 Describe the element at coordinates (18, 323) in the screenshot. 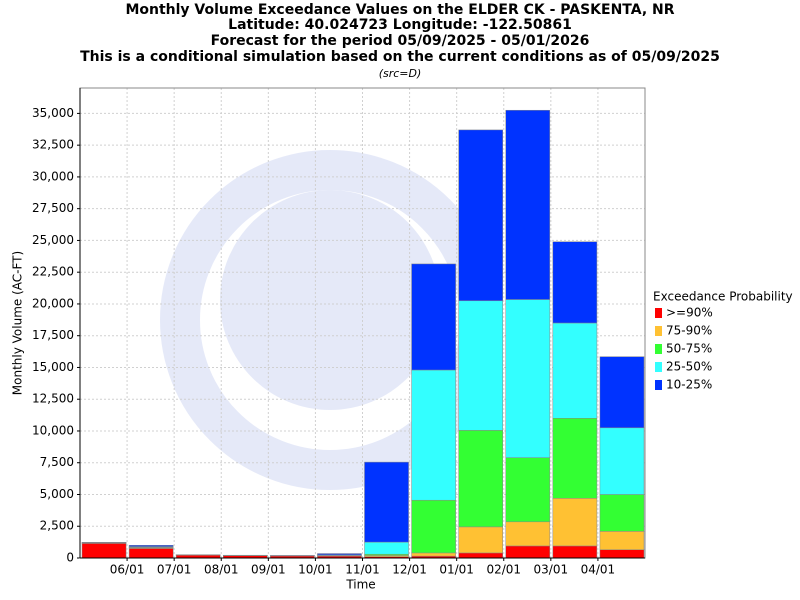

I see `y-axis-label: Monthly Volume (AC-FT)` at that location.